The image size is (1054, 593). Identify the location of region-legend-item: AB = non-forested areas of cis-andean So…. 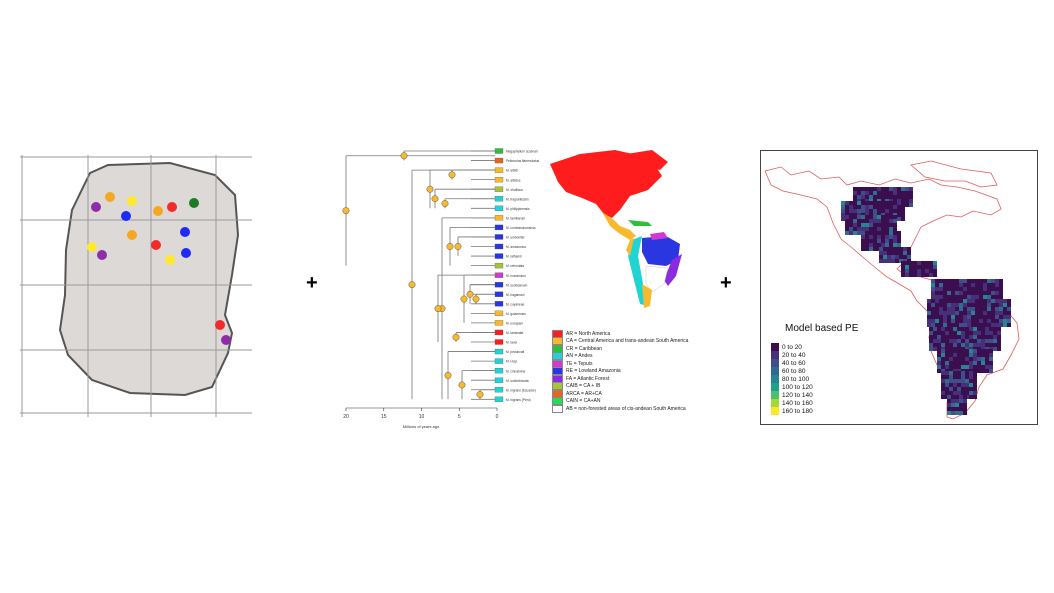
(620, 408).